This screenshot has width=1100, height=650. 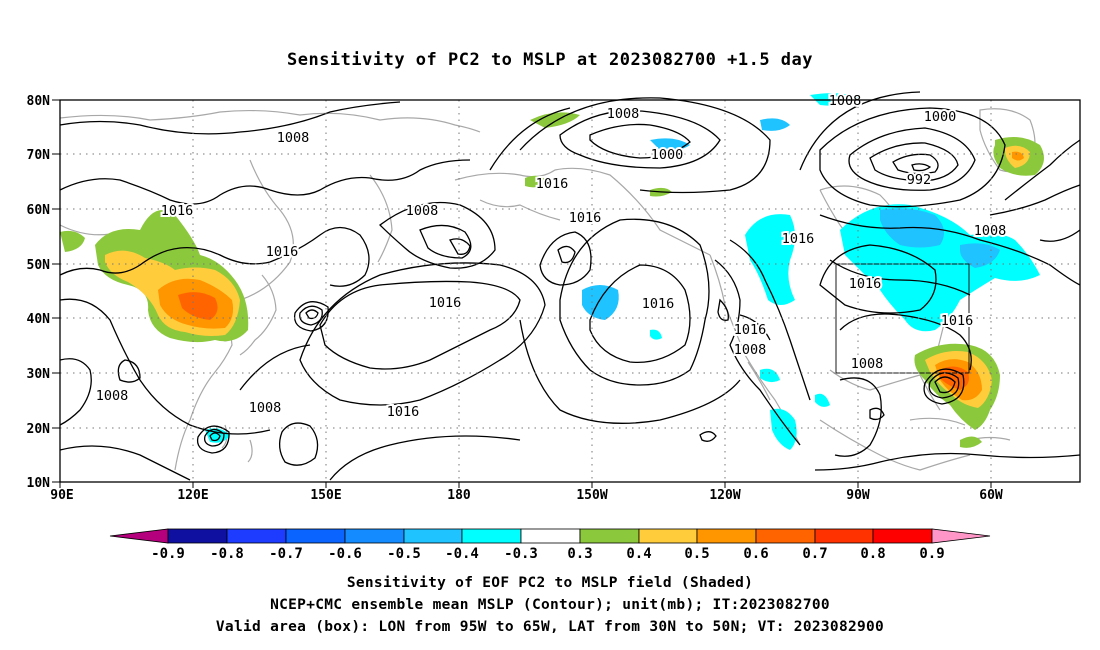 I want to click on lon-label-60w: 60W, so click(x=991, y=495).